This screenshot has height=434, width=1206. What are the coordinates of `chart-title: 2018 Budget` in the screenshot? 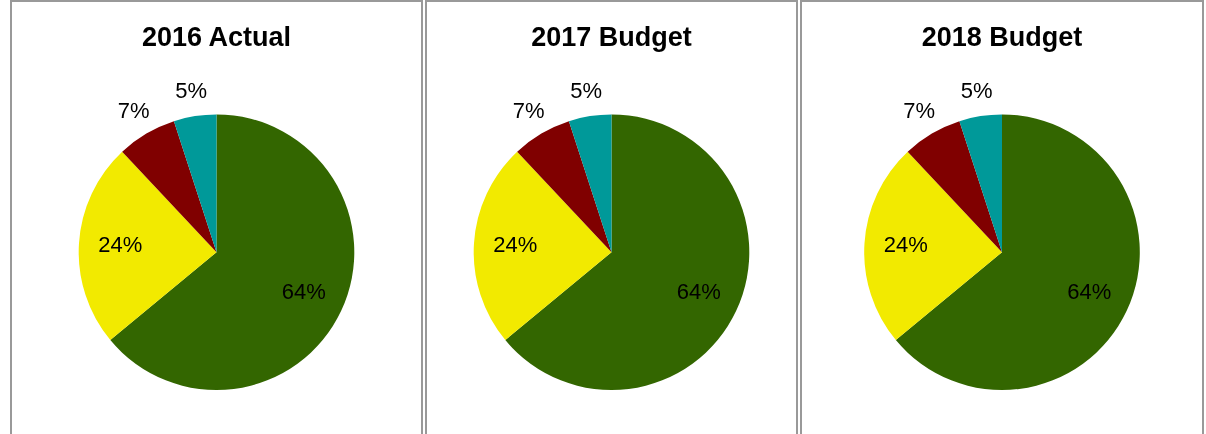 It's located at (1002, 36).